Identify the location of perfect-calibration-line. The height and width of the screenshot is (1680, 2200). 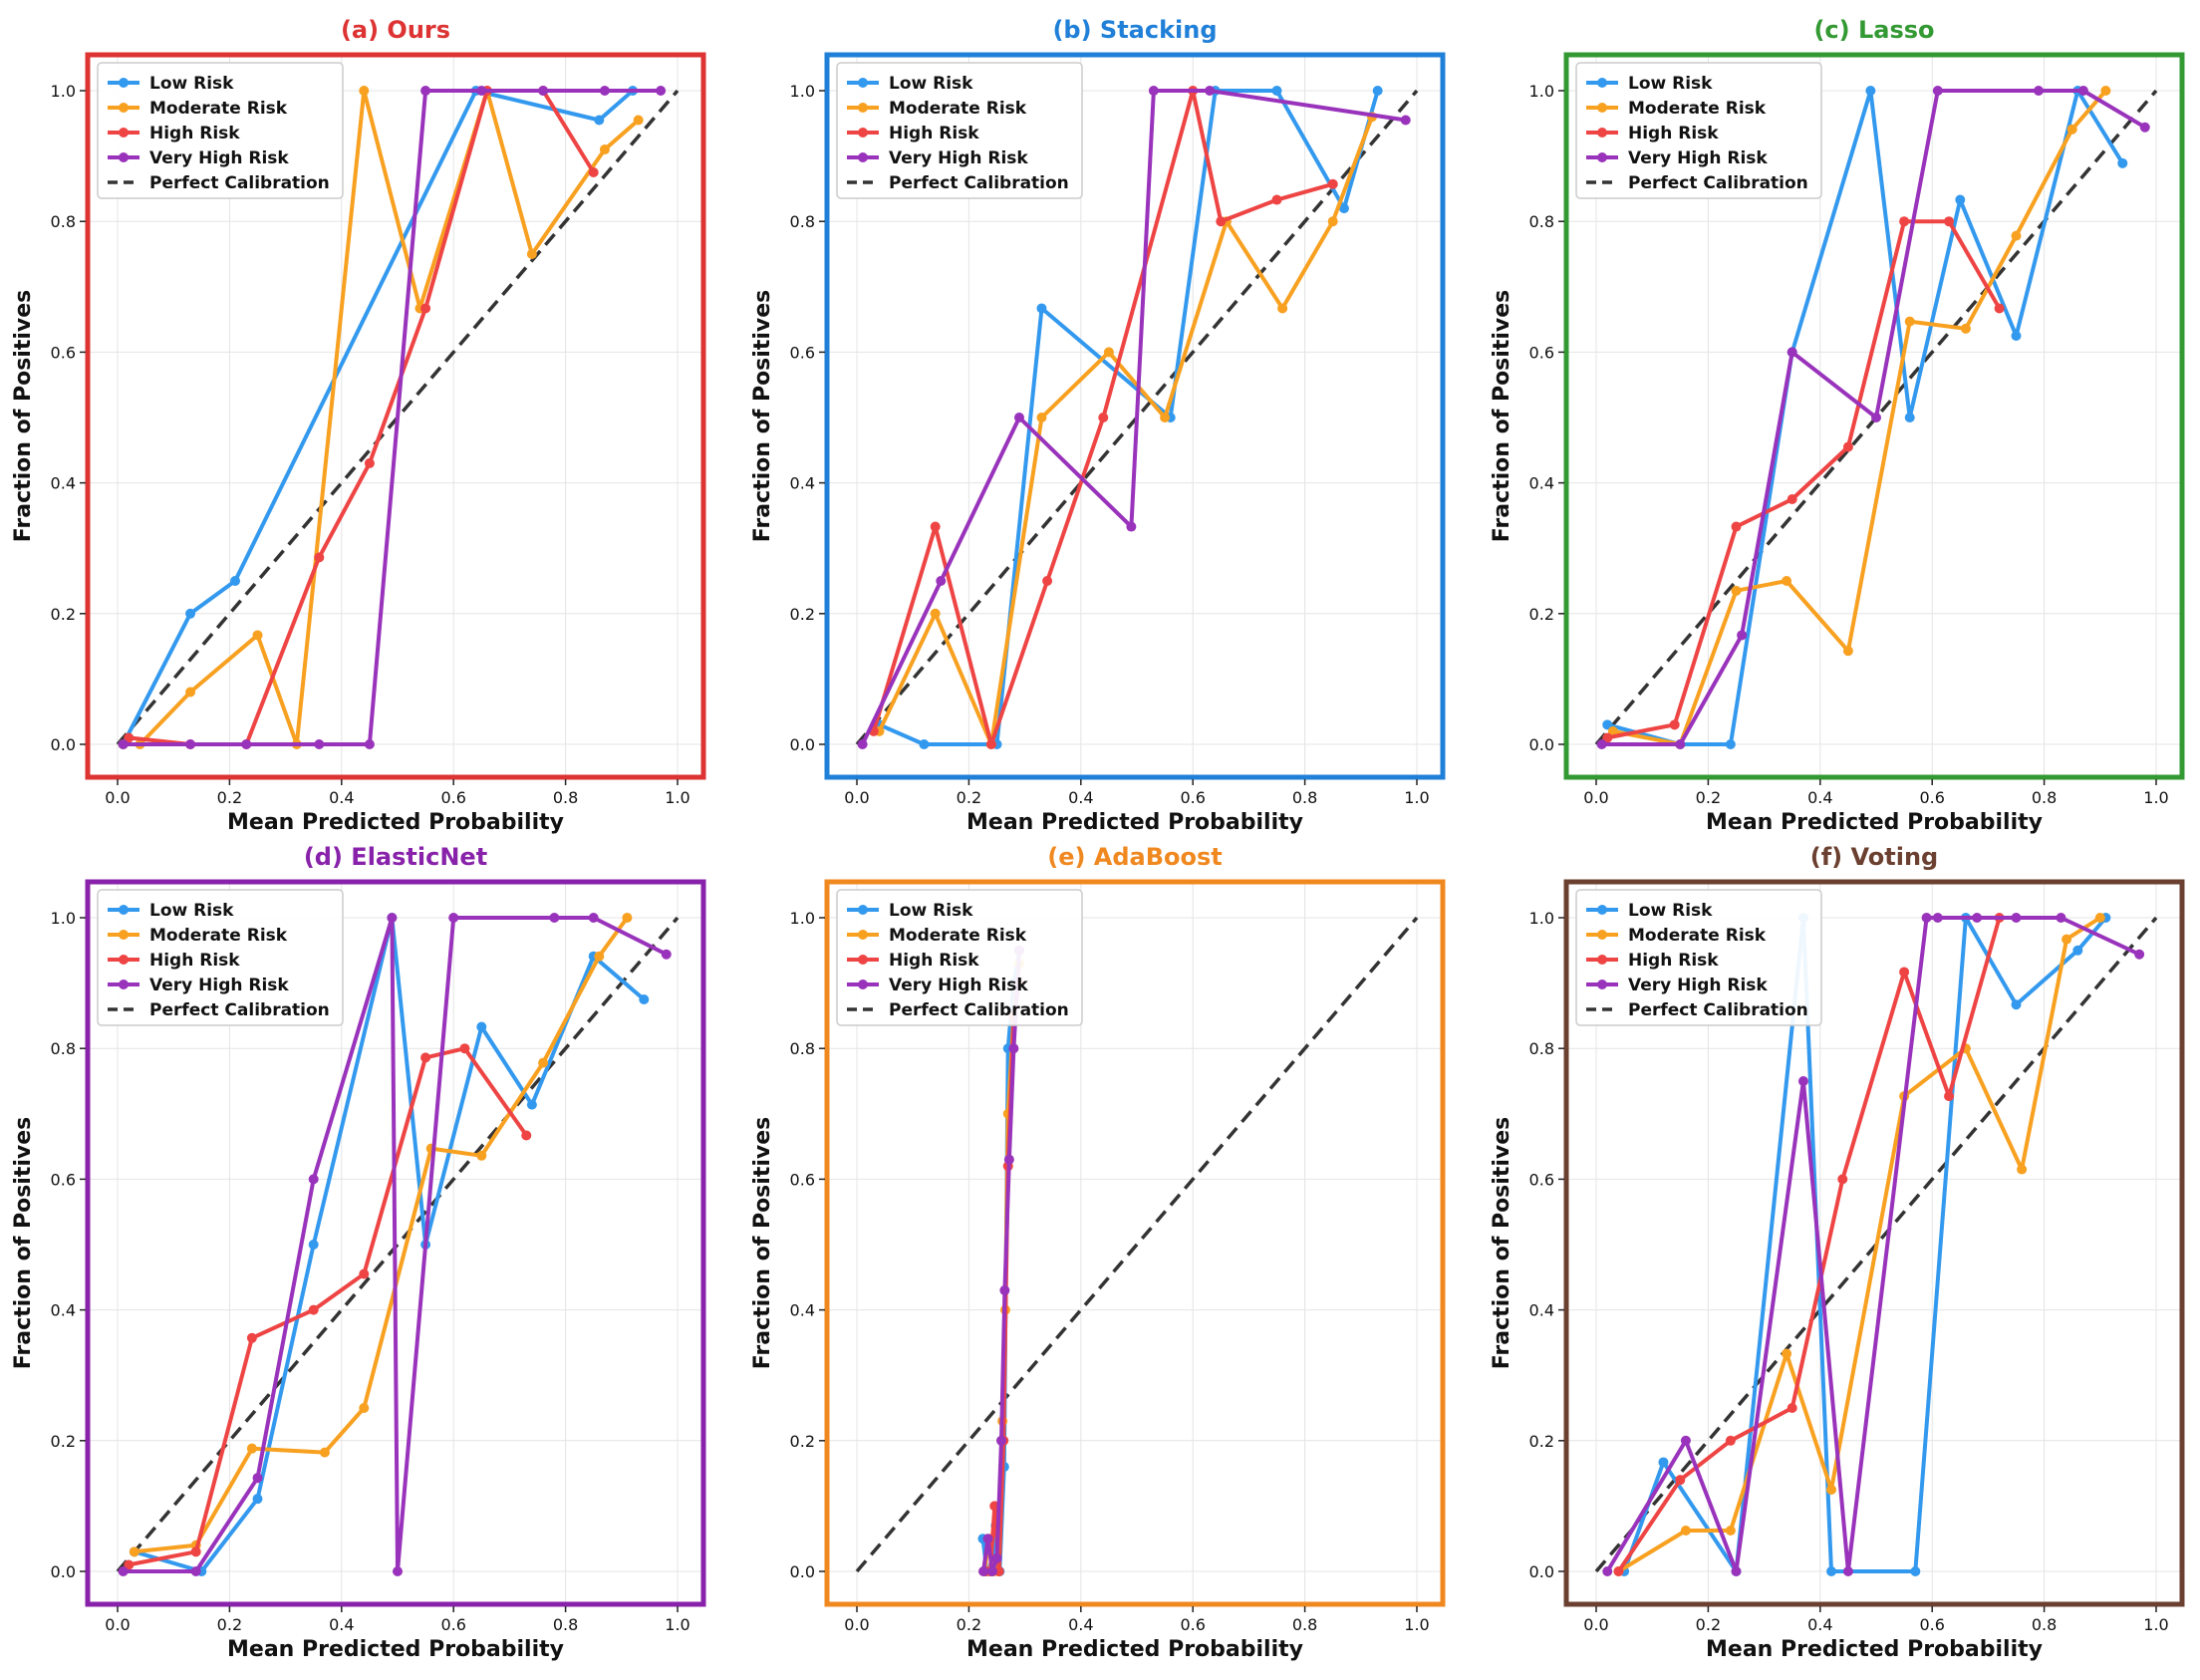
(1137, 1244).